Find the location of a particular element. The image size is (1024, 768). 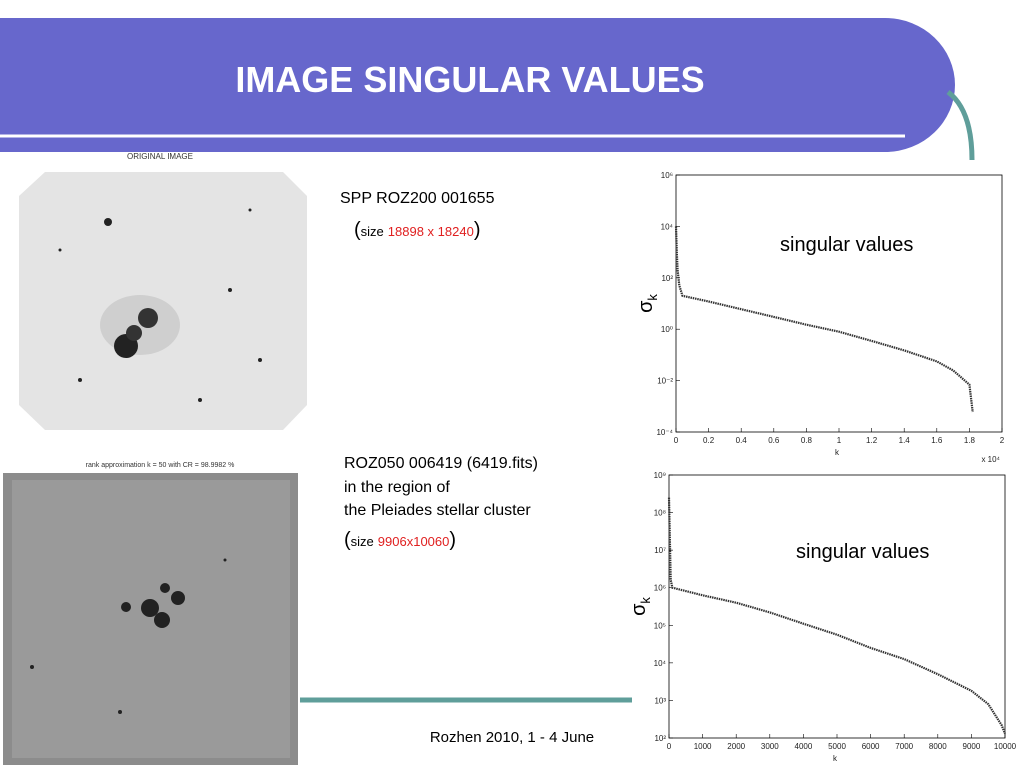

x-tick-label: 6000 is located at coordinates (871, 746).